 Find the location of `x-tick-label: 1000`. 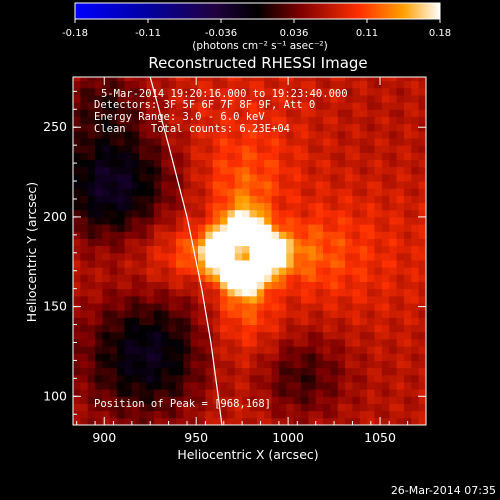

x-tick-label: 1000 is located at coordinates (288, 437).